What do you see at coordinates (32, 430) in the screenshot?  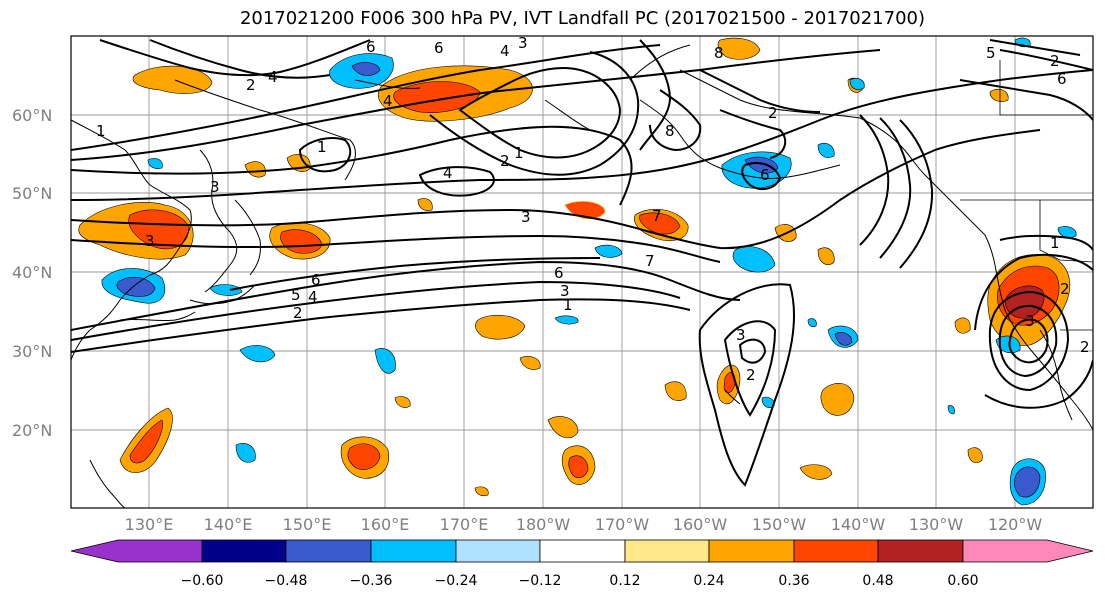 I see `lat-label: 20°N` at bounding box center [32, 430].